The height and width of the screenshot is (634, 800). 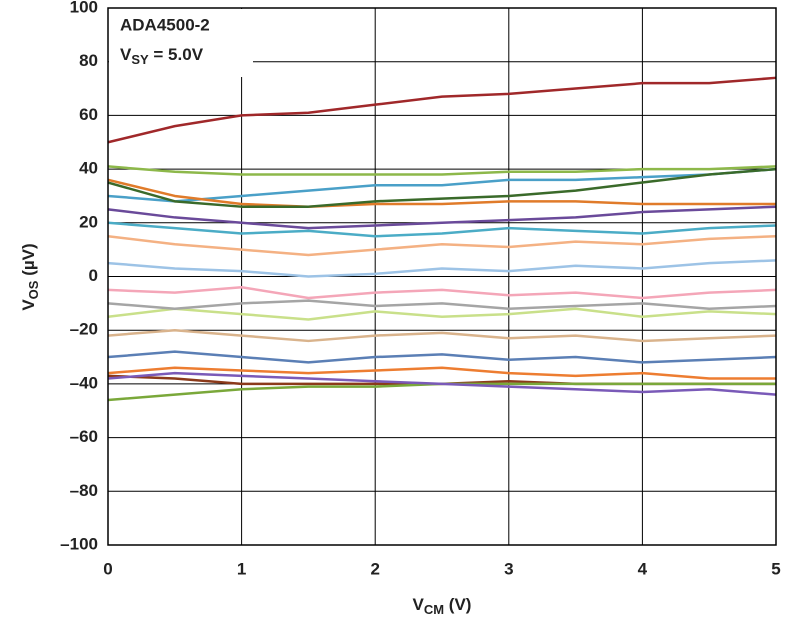 What do you see at coordinates (88, 60) in the screenshot?
I see `y-tick-label: 80` at bounding box center [88, 60].